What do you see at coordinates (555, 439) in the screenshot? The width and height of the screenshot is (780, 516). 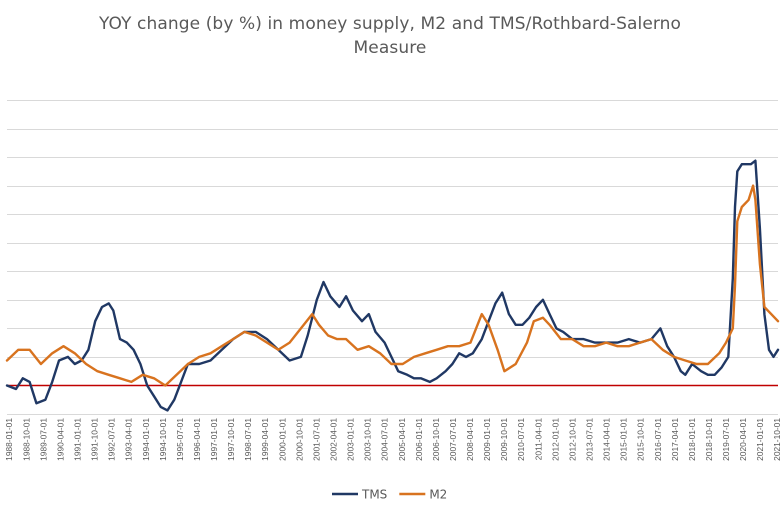 I see `x-tick-label: 2012-01-01` at bounding box center [555, 439].